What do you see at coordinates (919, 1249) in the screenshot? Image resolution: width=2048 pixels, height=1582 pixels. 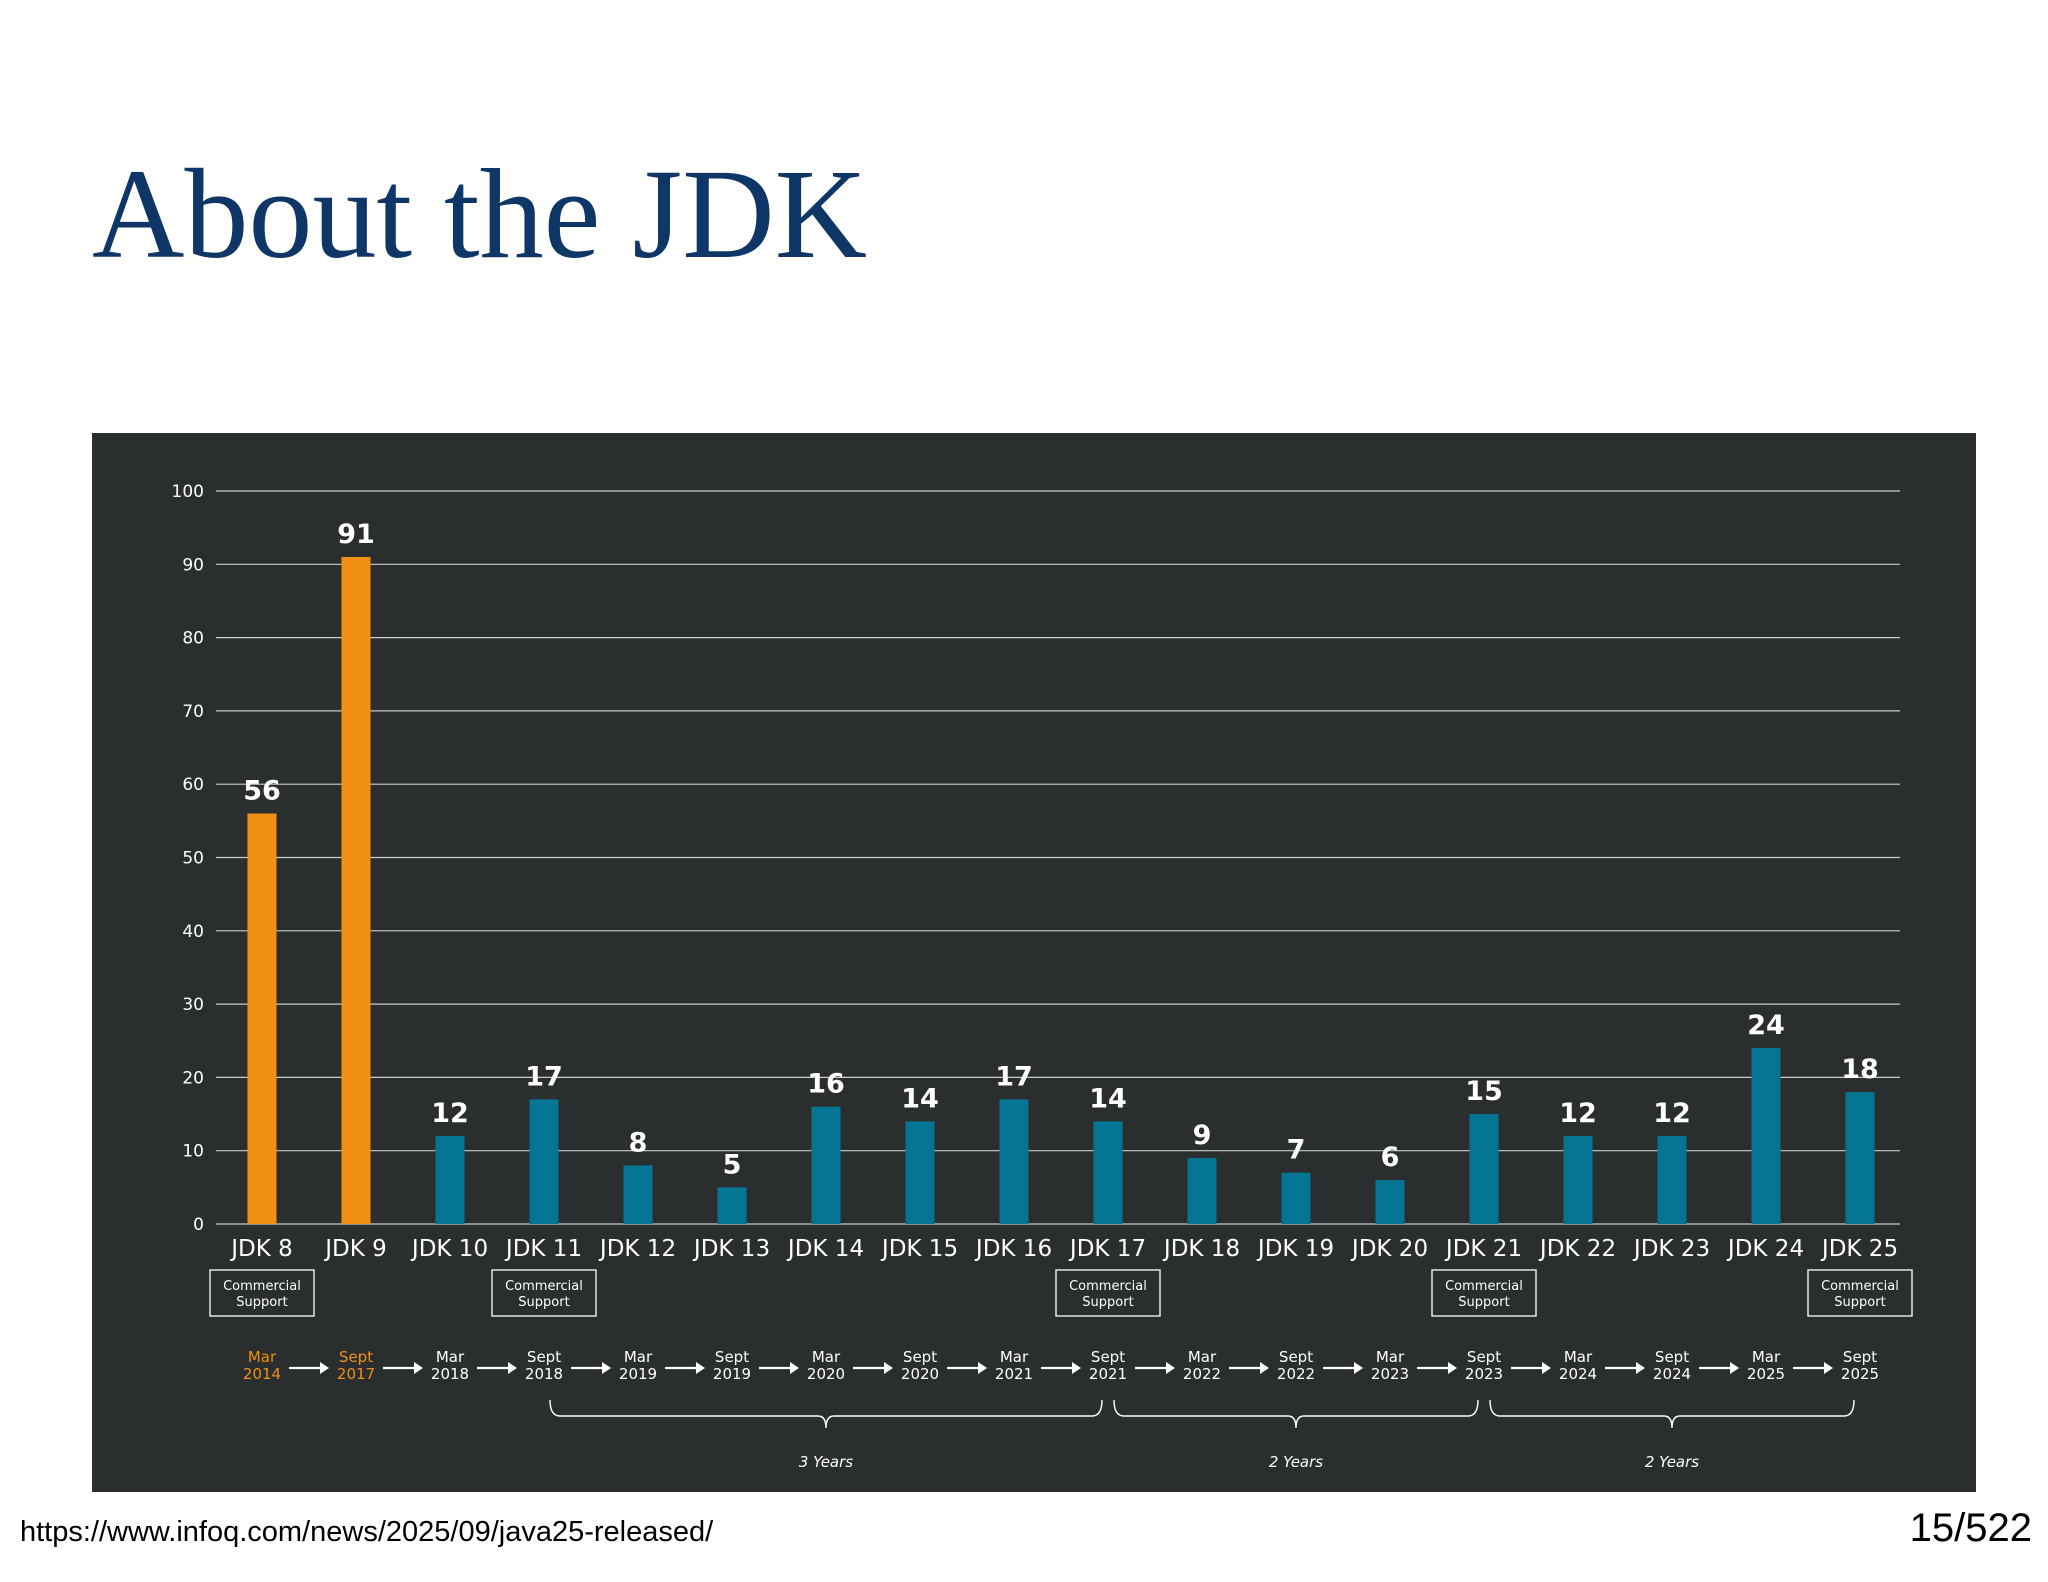 I see `category-label-jdk-15: JDK 15` at bounding box center [919, 1249].